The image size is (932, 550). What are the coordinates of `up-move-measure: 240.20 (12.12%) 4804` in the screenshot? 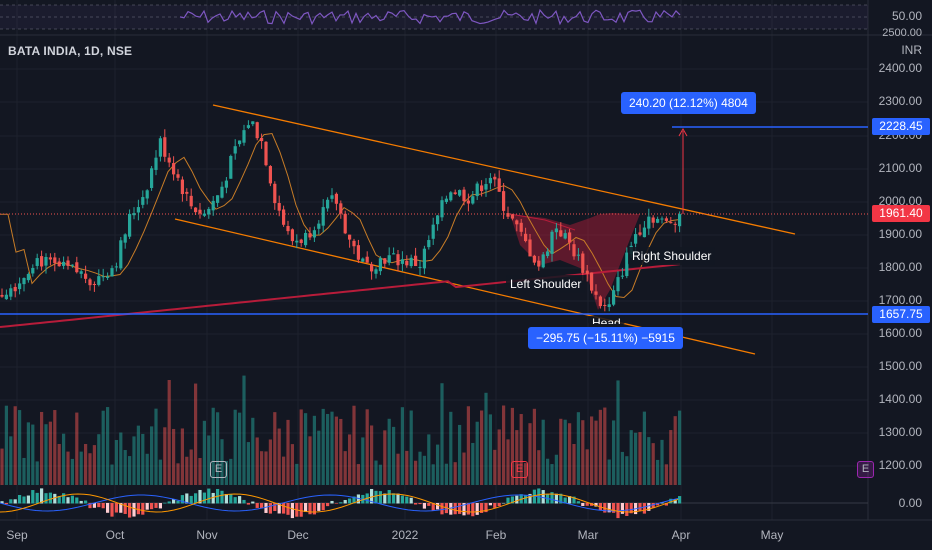 It's located at (688, 103).